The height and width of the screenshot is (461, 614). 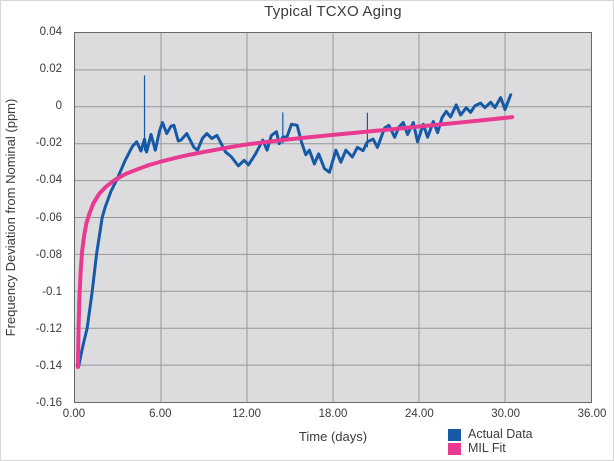 What do you see at coordinates (50, 32) in the screenshot?
I see `y-tick-label: 0.04` at bounding box center [50, 32].